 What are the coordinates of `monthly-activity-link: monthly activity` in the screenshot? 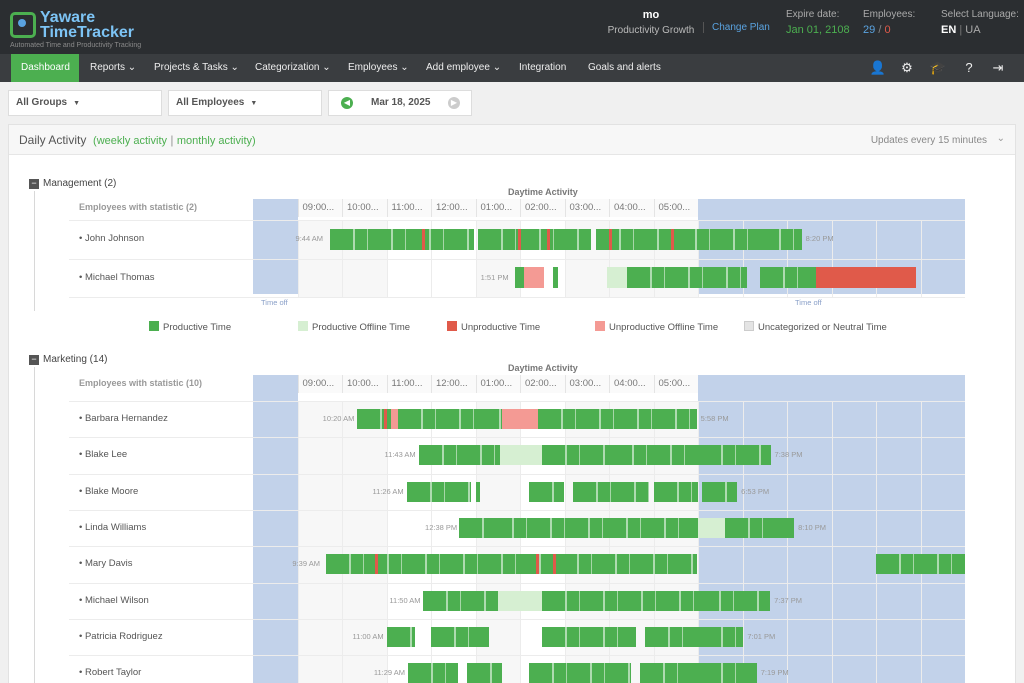 It's located at (214, 141).